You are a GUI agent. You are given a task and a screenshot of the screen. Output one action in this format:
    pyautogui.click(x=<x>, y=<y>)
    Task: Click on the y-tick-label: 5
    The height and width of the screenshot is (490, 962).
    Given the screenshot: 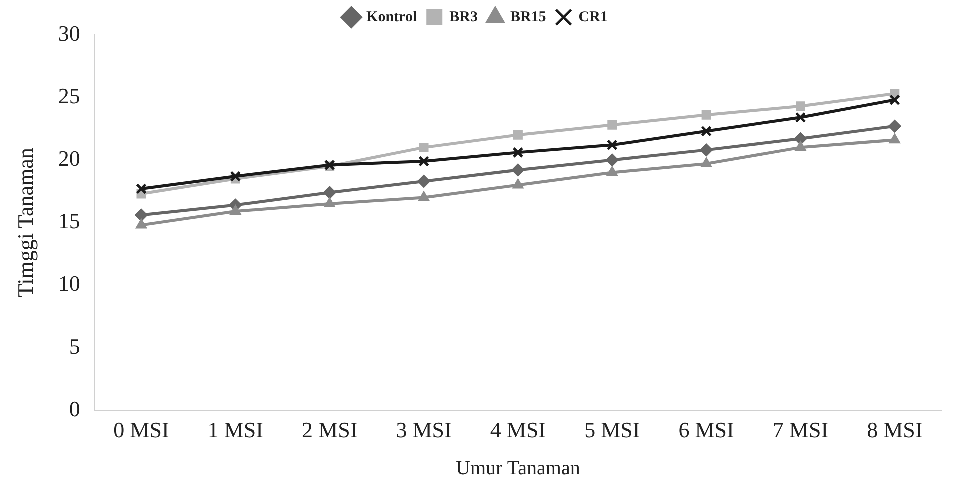 What is the action you would take?
    pyautogui.click(x=74, y=346)
    